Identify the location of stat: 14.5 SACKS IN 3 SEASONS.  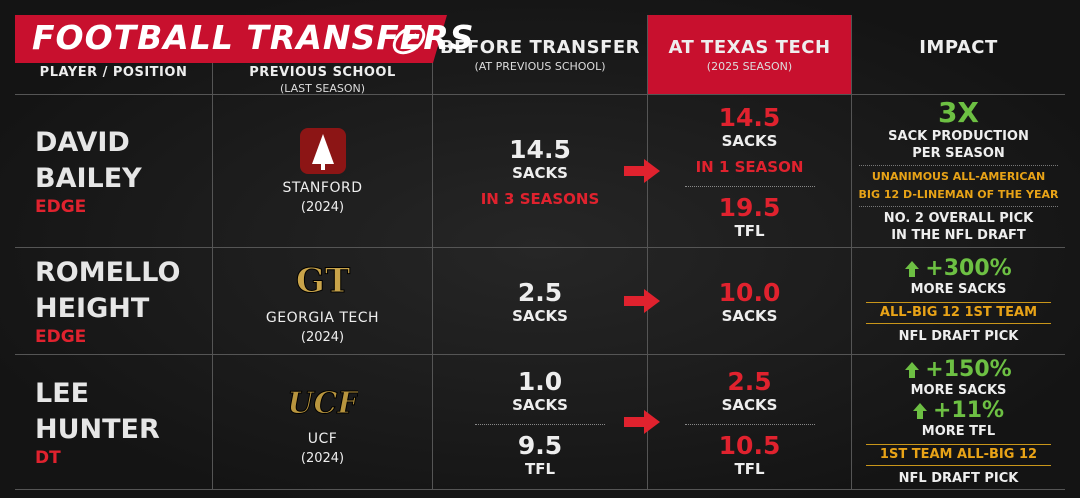
(540, 171).